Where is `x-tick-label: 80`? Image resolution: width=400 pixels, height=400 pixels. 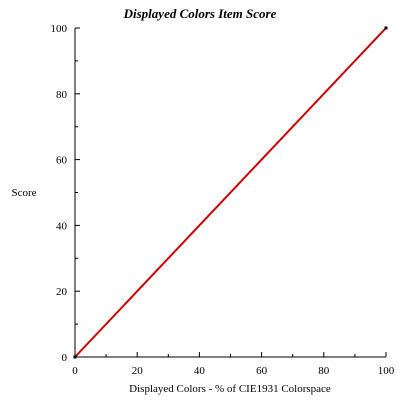 x-tick-label: 80 is located at coordinates (324, 371).